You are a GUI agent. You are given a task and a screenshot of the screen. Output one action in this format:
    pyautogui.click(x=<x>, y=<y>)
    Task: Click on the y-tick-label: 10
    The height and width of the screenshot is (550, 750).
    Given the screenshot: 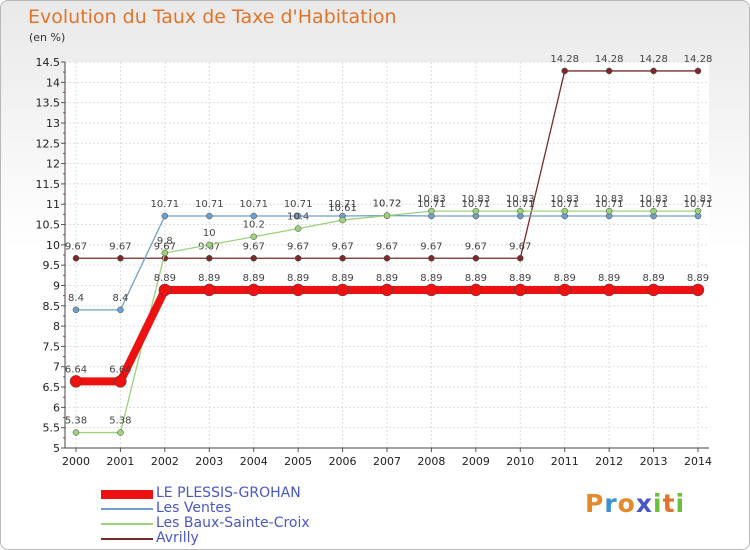 What is the action you would take?
    pyautogui.click(x=53, y=245)
    